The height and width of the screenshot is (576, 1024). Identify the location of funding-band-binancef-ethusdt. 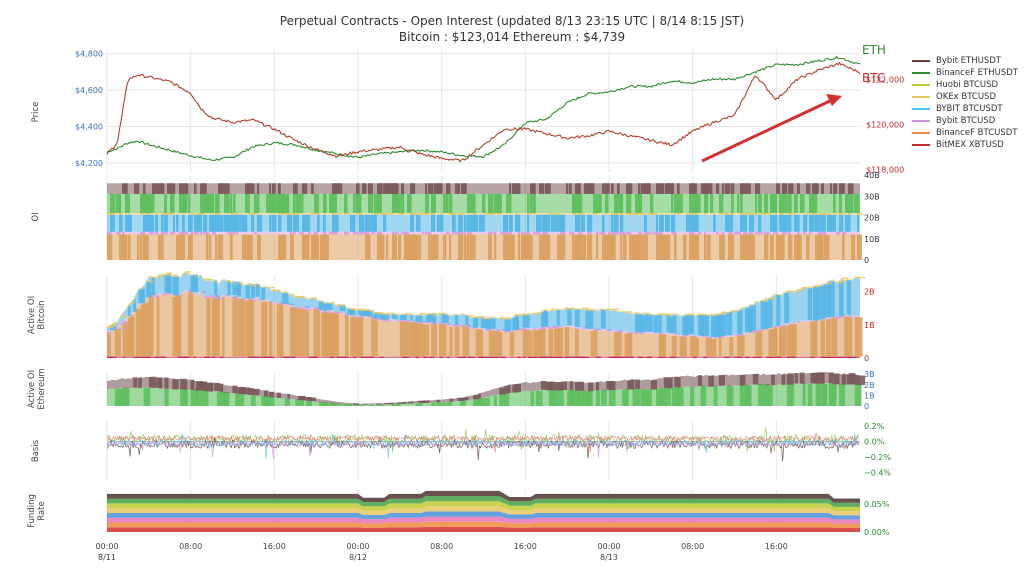
(483, 501).